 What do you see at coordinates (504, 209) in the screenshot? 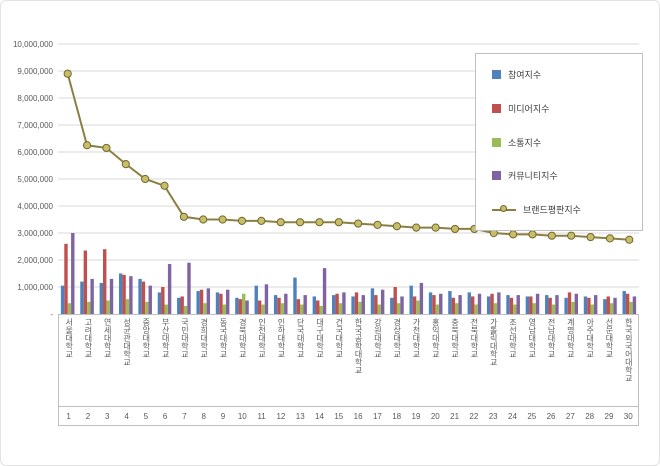
I see `brand-index-line-marker-icon` at bounding box center [504, 209].